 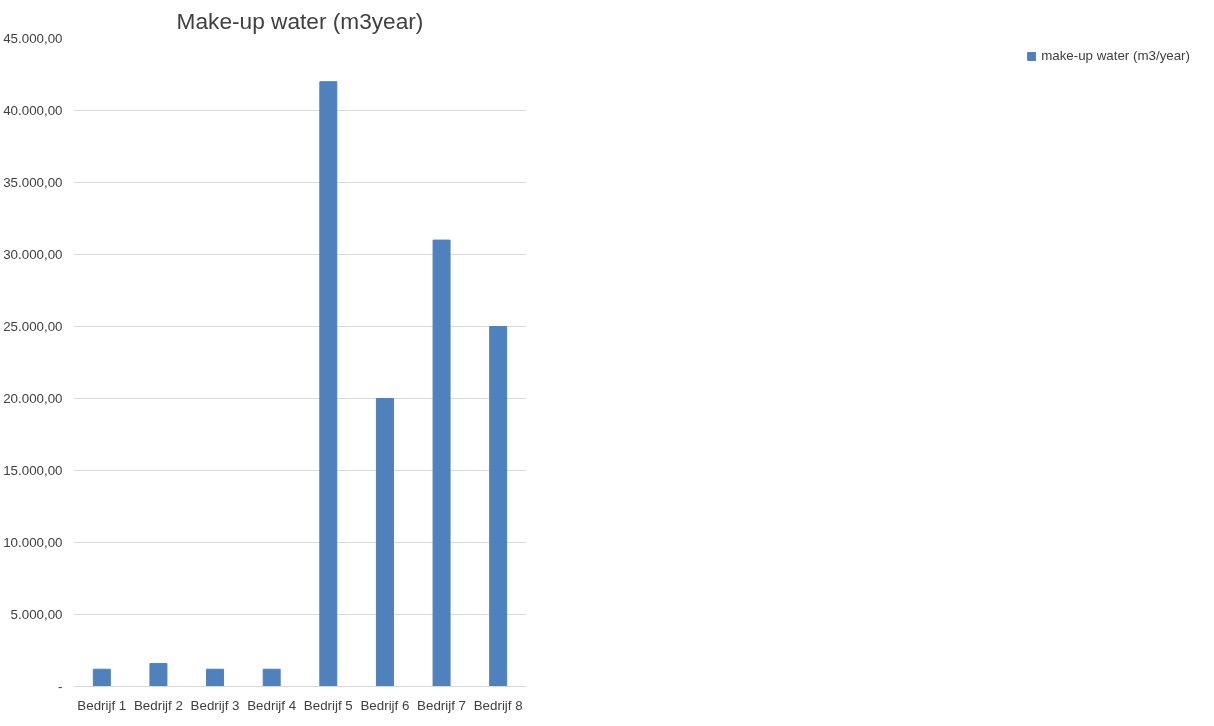 What do you see at coordinates (272, 705) in the screenshot?
I see `x-tick-label: Bedrijf 4` at bounding box center [272, 705].